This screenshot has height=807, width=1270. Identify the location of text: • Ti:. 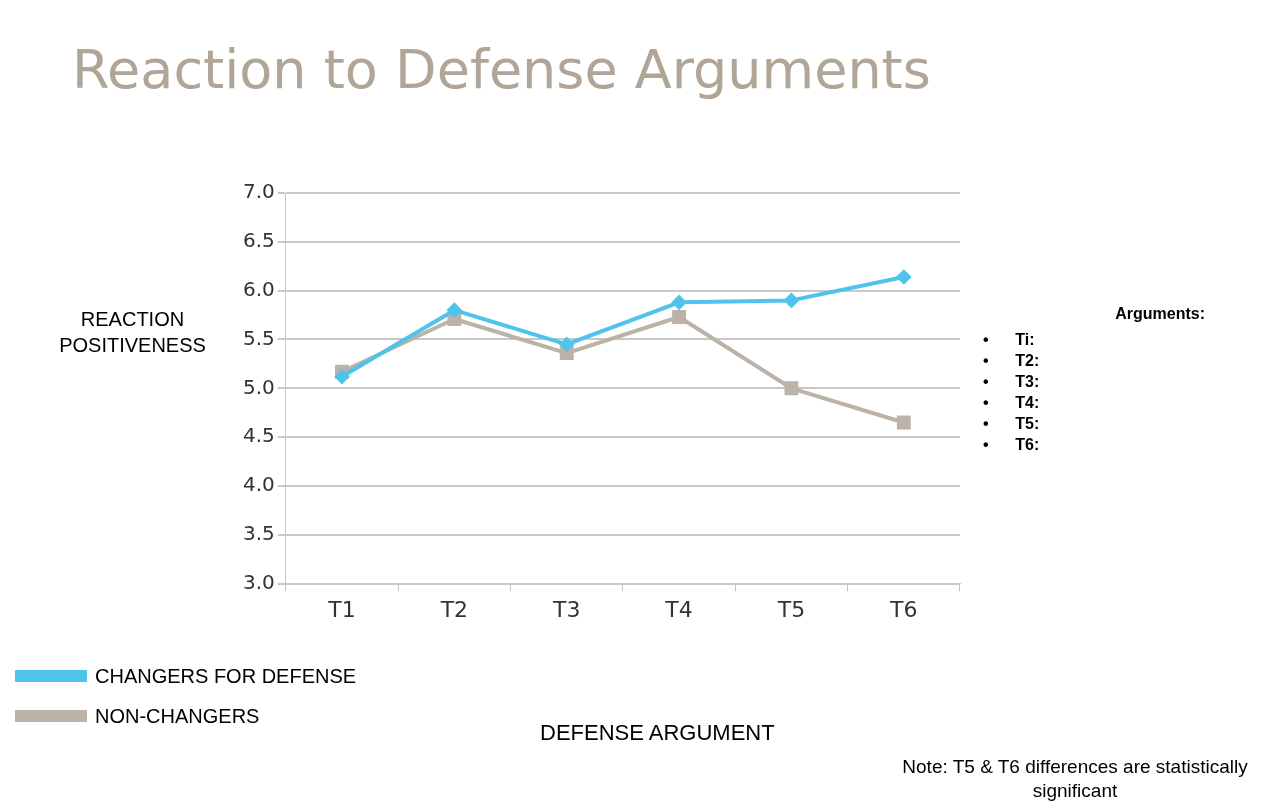
(1009, 340).